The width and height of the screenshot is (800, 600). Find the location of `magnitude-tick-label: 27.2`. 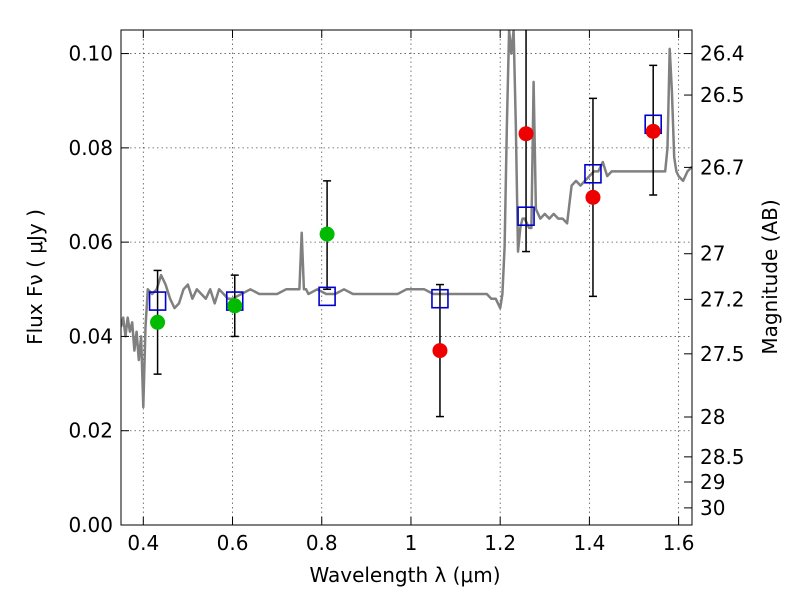

magnitude-tick-label: 27.2 is located at coordinates (722, 299).